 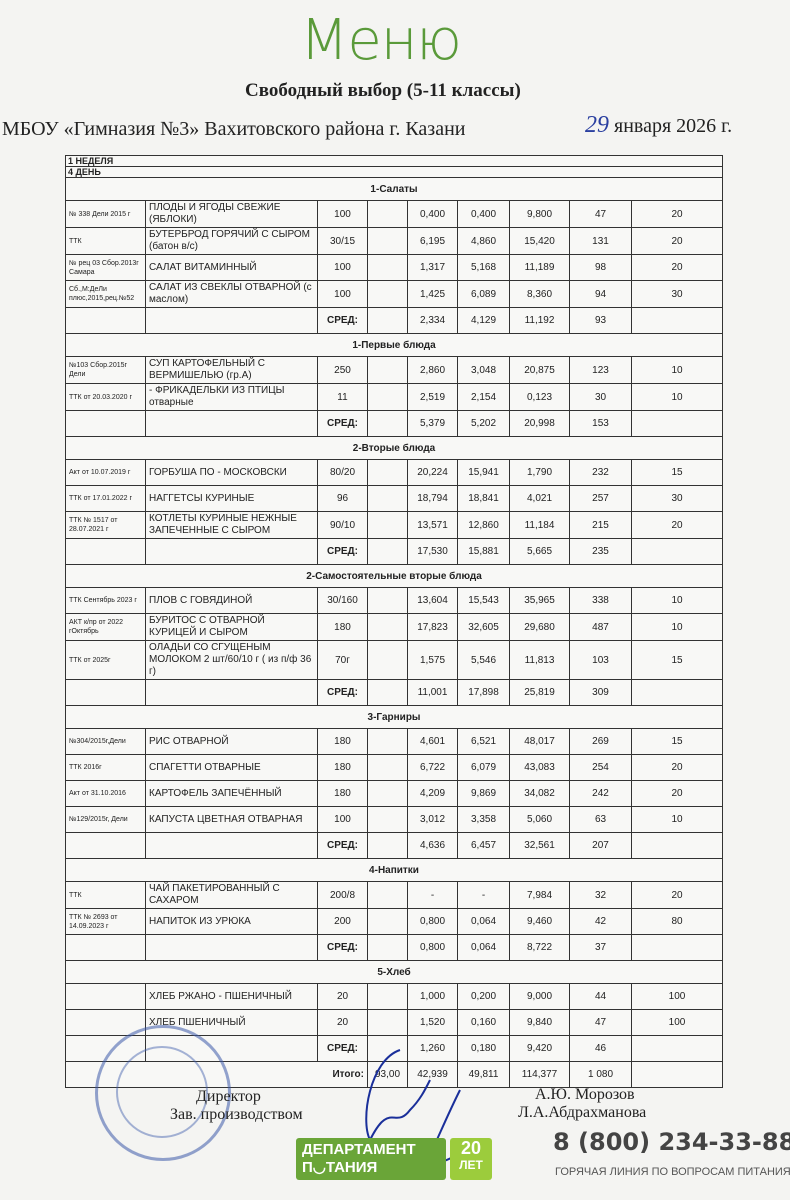 What do you see at coordinates (600, 498) in the screenshot?
I see `calories: 257` at bounding box center [600, 498].